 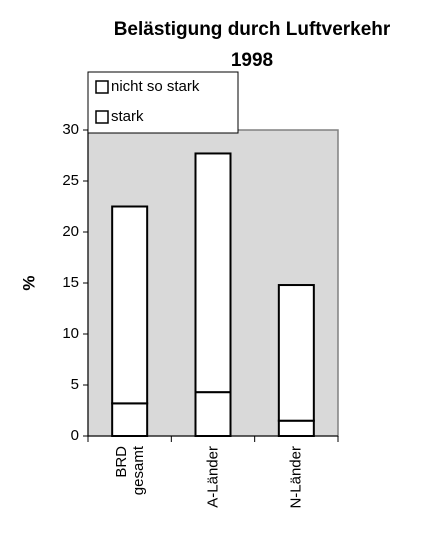 I want to click on y-tick-label: 25, so click(x=70, y=180).